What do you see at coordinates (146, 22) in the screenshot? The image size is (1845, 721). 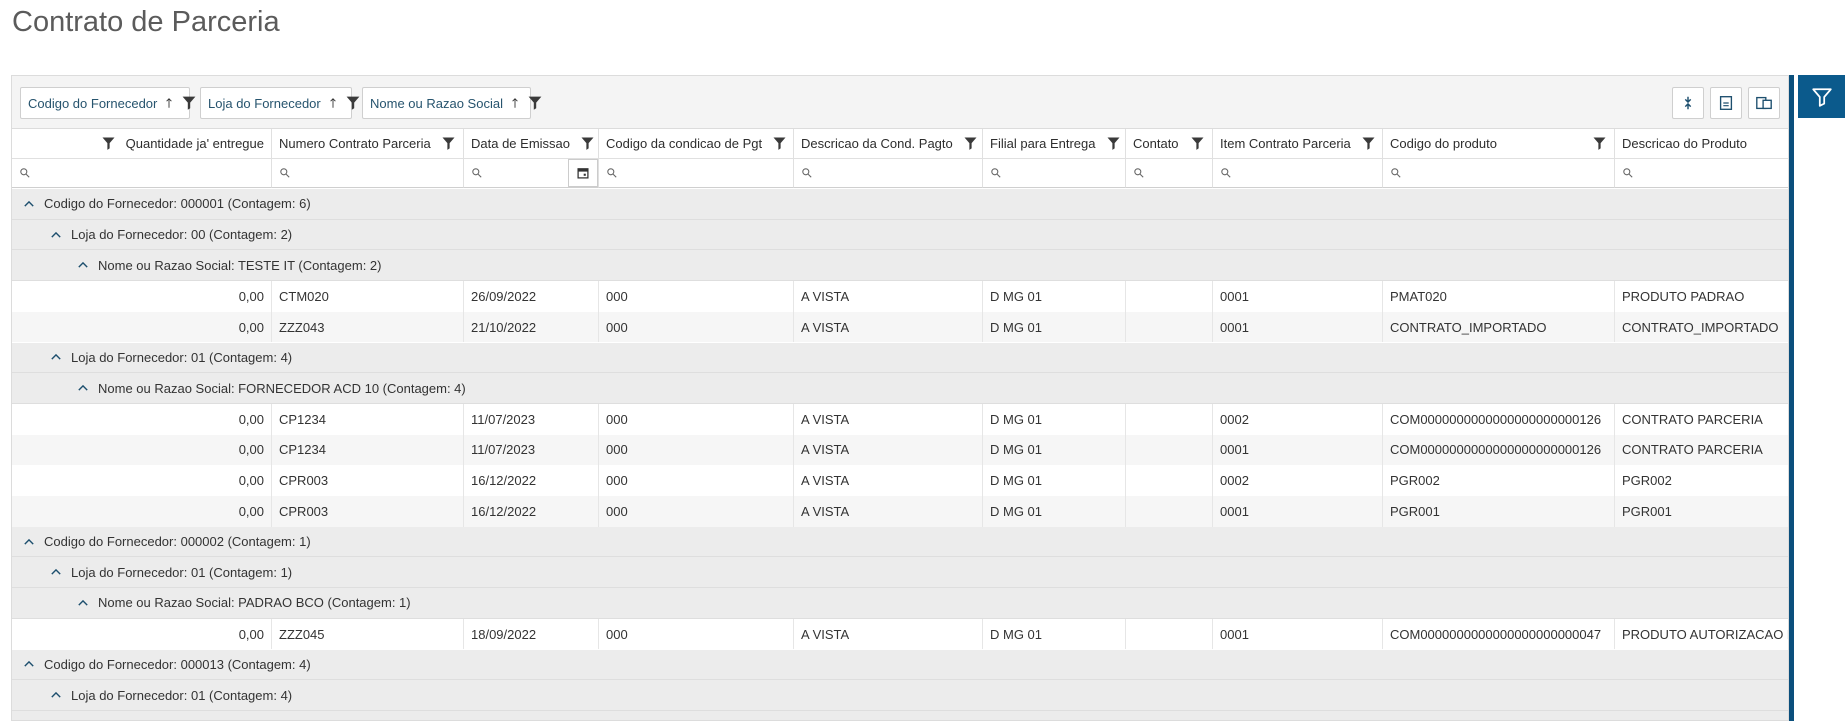 I see `page-title: Contrato de Parceria` at bounding box center [146, 22].